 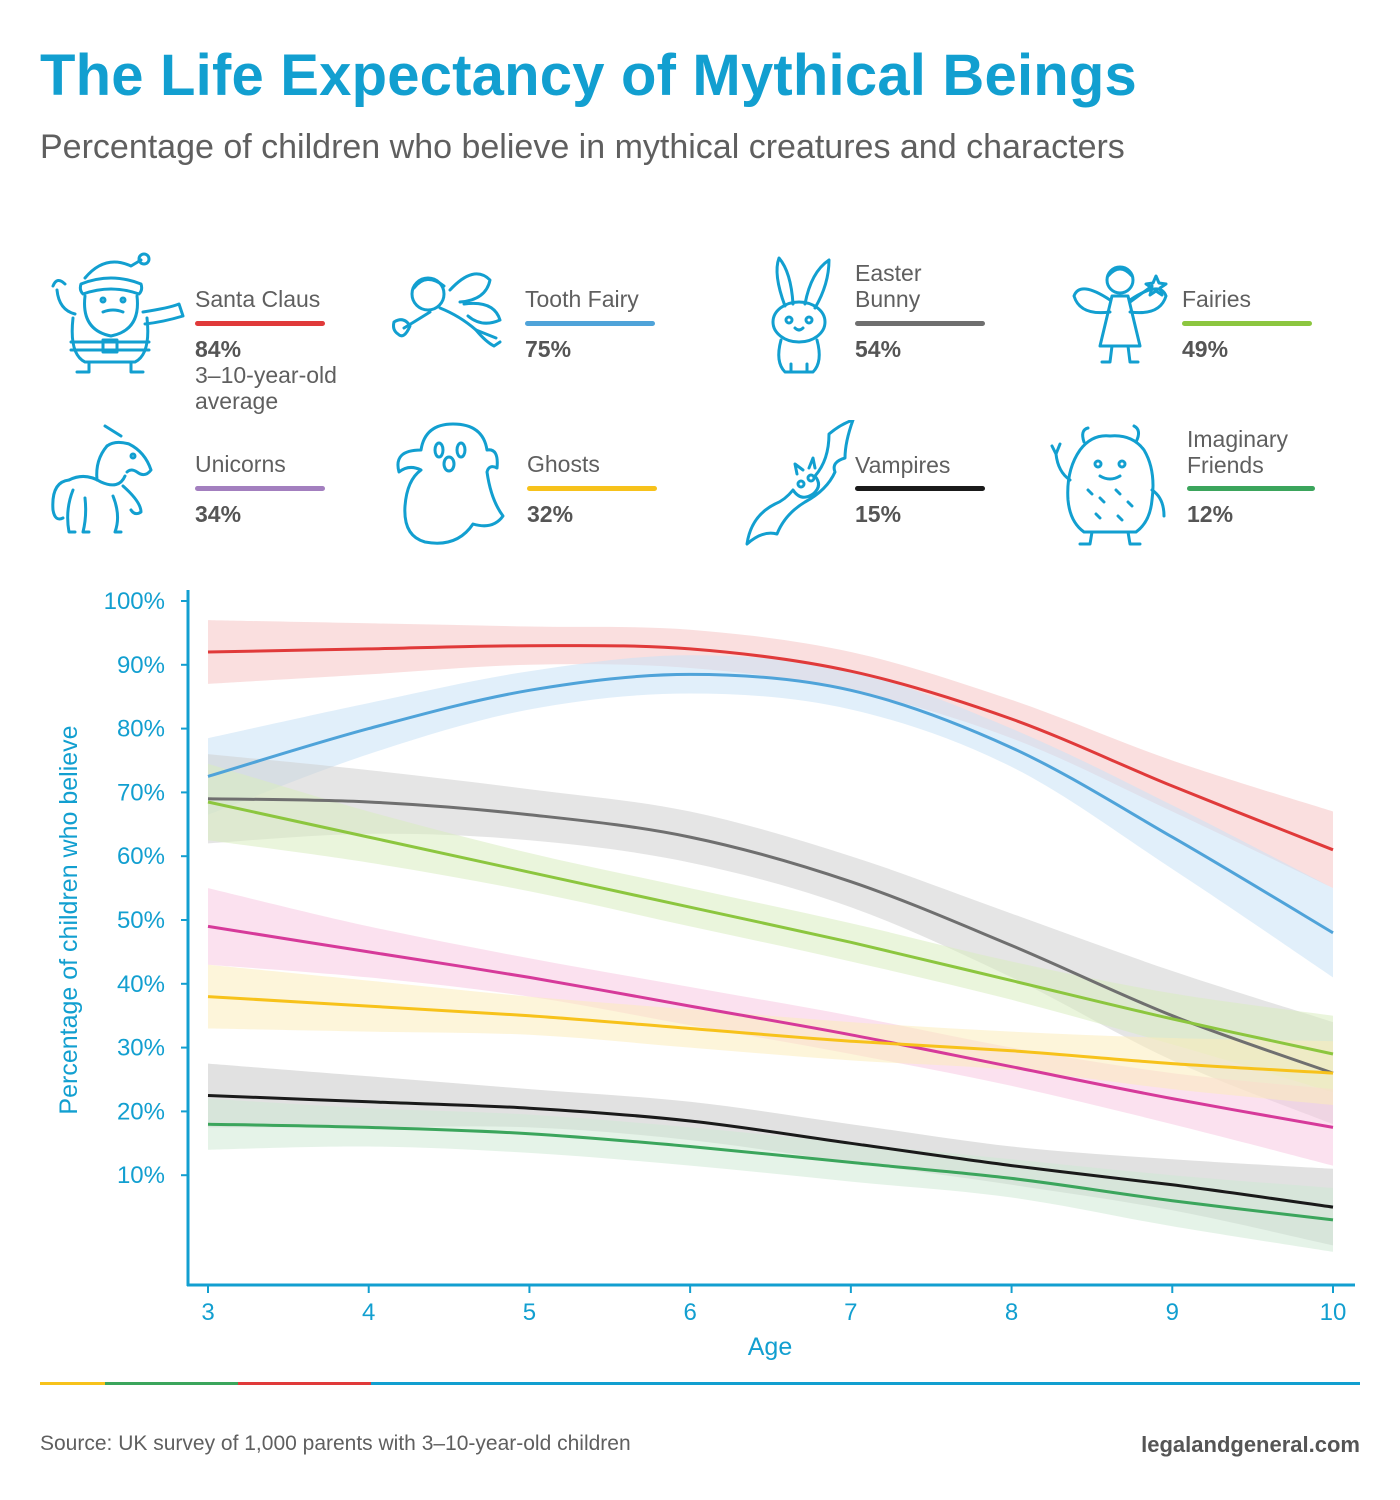 I want to click on legend-label-vampires: Vampires, so click(x=903, y=465).